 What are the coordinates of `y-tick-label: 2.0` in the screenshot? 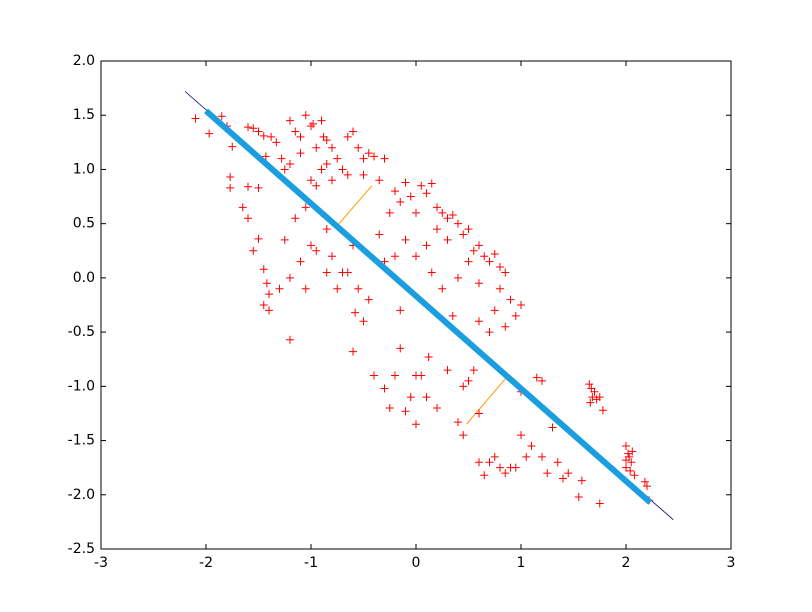 It's located at (84, 61).